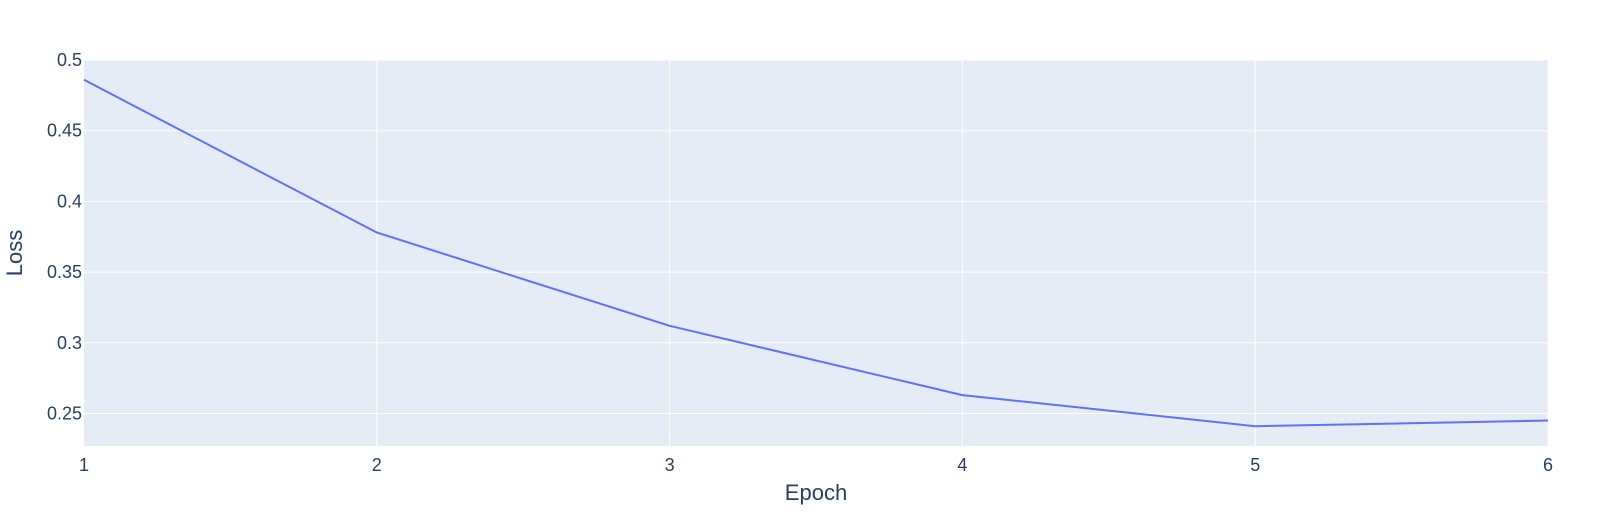 The image size is (1624, 525). Describe the element at coordinates (962, 465) in the screenshot. I see `x-tick-label: 4` at that location.